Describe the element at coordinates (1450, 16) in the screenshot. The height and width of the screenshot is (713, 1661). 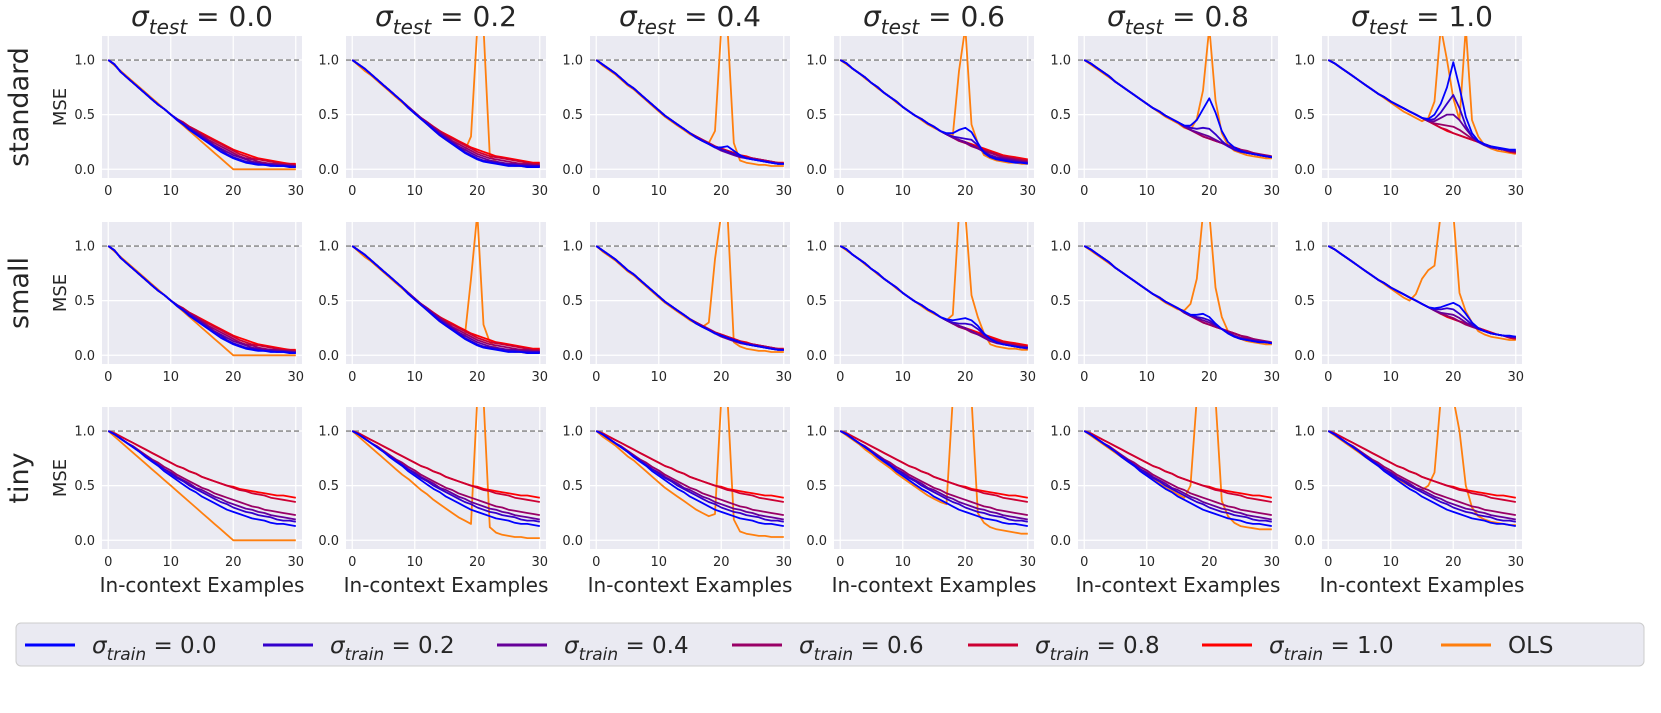
I see `column-title-value: = 1.0` at that location.